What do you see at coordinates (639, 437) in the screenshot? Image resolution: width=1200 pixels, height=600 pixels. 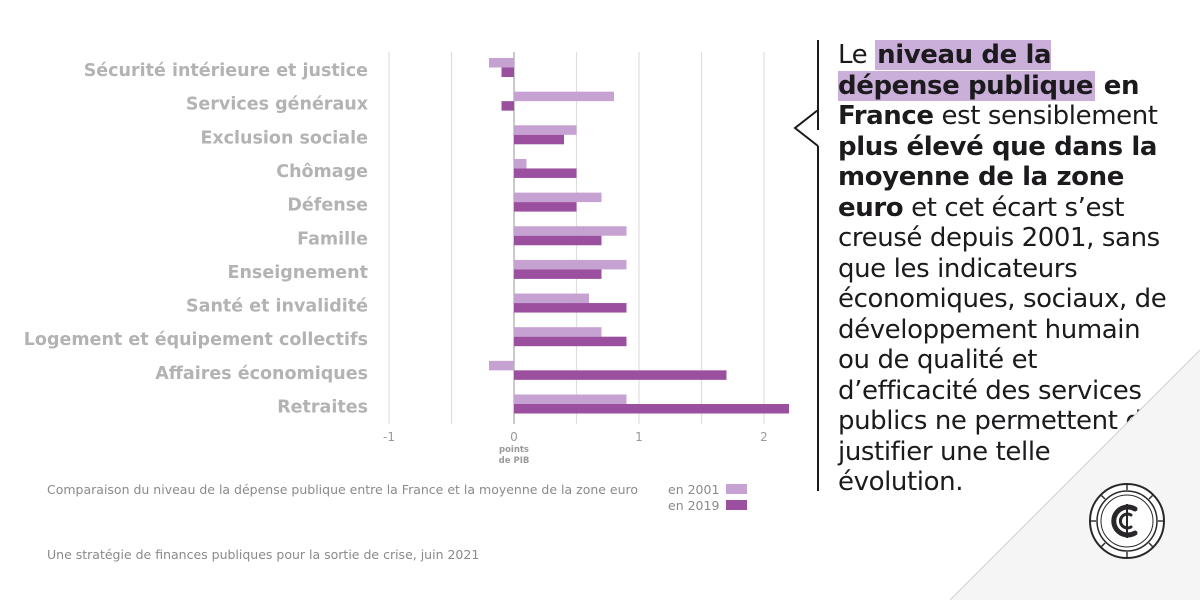 I see `x-tick-label: 1` at bounding box center [639, 437].